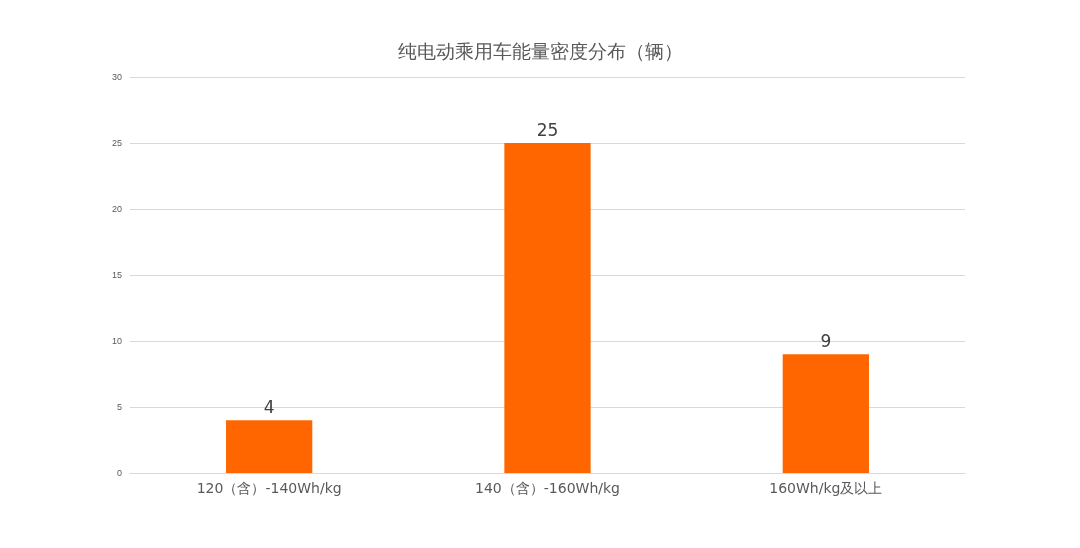 Image resolution: width=1080 pixels, height=548 pixels. Describe the element at coordinates (826, 340) in the screenshot. I see `data-label: 9` at that location.